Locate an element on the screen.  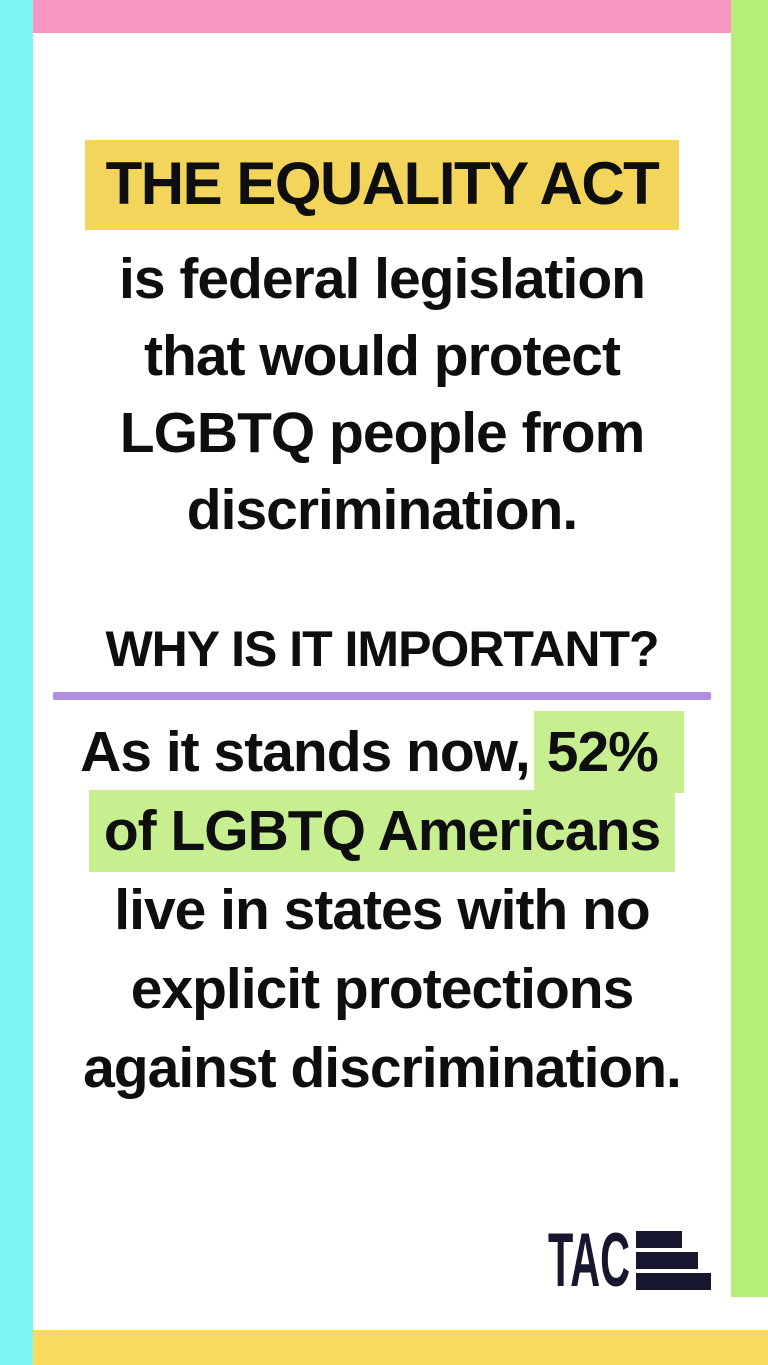
intro-line: discrimination. is located at coordinates (382, 510).